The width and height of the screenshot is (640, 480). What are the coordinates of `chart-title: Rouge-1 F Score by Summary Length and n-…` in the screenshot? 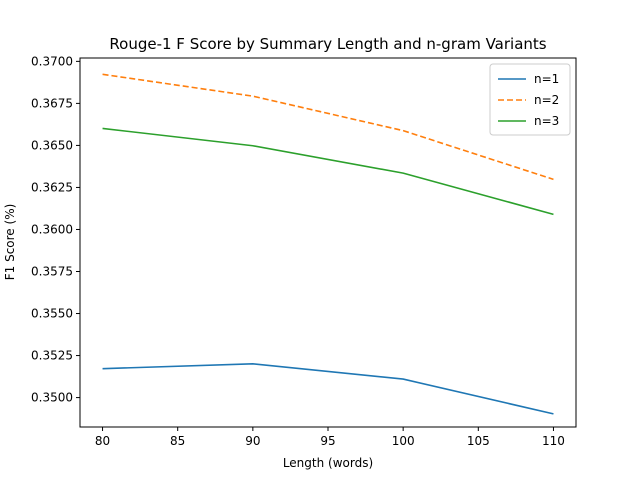 It's located at (327, 44).